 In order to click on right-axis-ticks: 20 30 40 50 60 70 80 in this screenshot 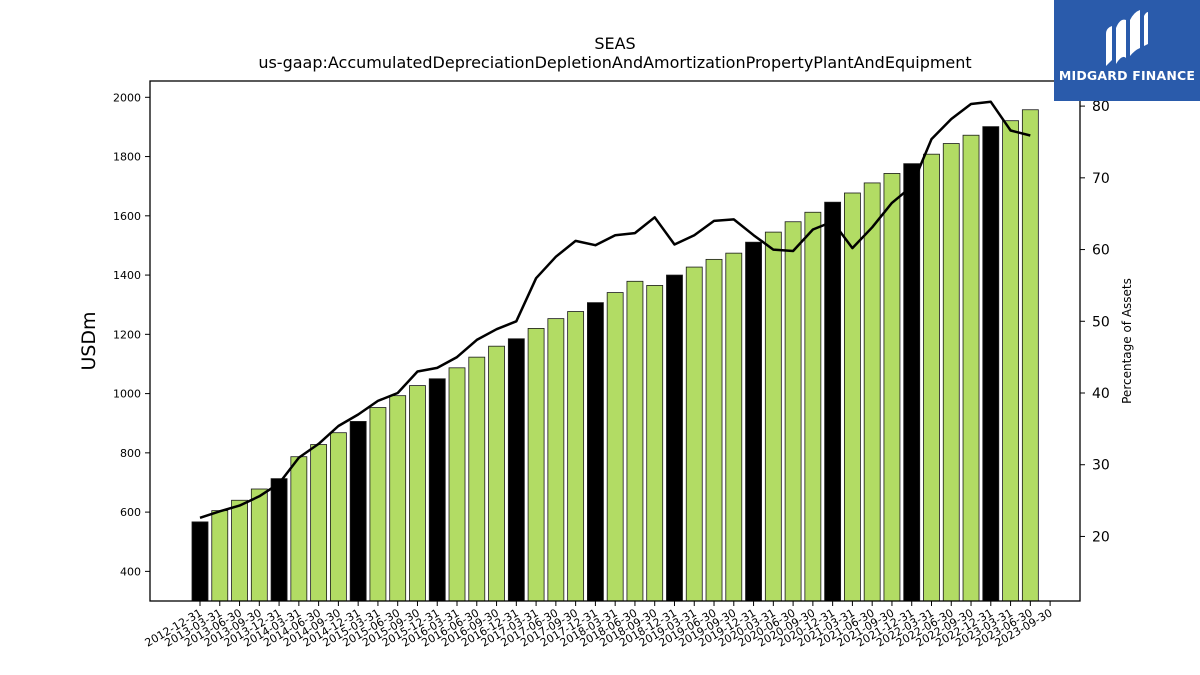, I will do `click(1095, 322)`.